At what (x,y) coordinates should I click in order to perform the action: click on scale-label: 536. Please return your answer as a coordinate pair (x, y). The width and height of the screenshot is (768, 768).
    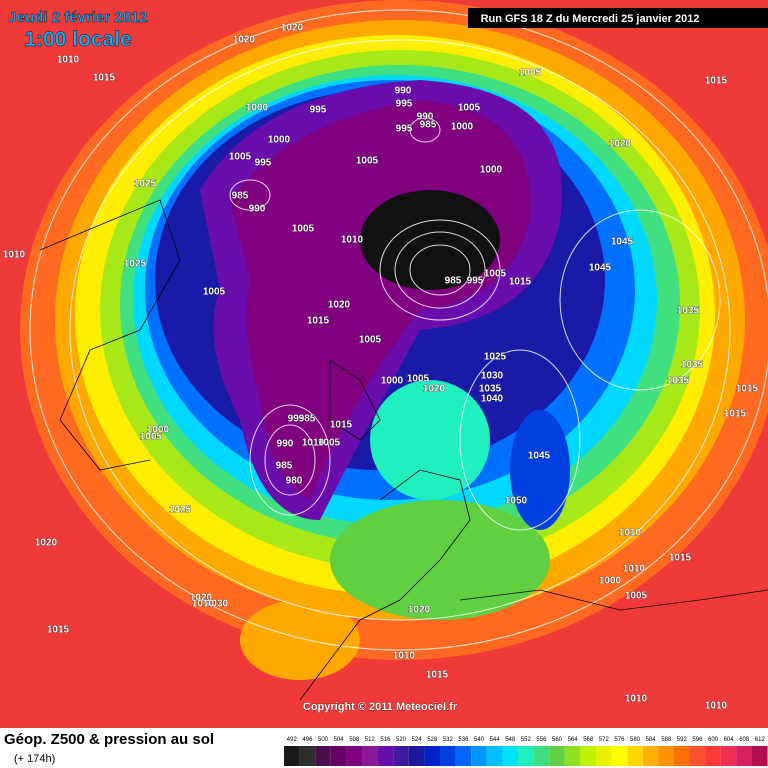
    Looking at the image, I should click on (463, 740).